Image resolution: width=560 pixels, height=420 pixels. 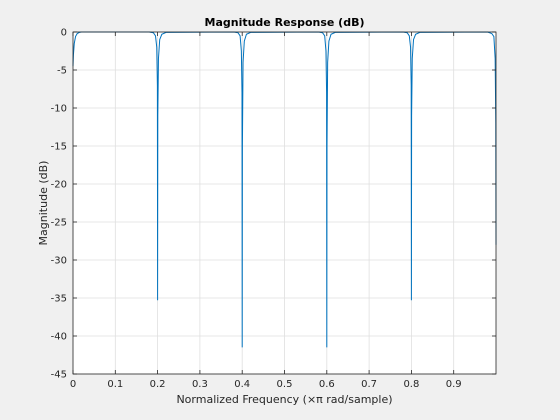 I want to click on x-tick-label: 0.5, so click(x=285, y=384).